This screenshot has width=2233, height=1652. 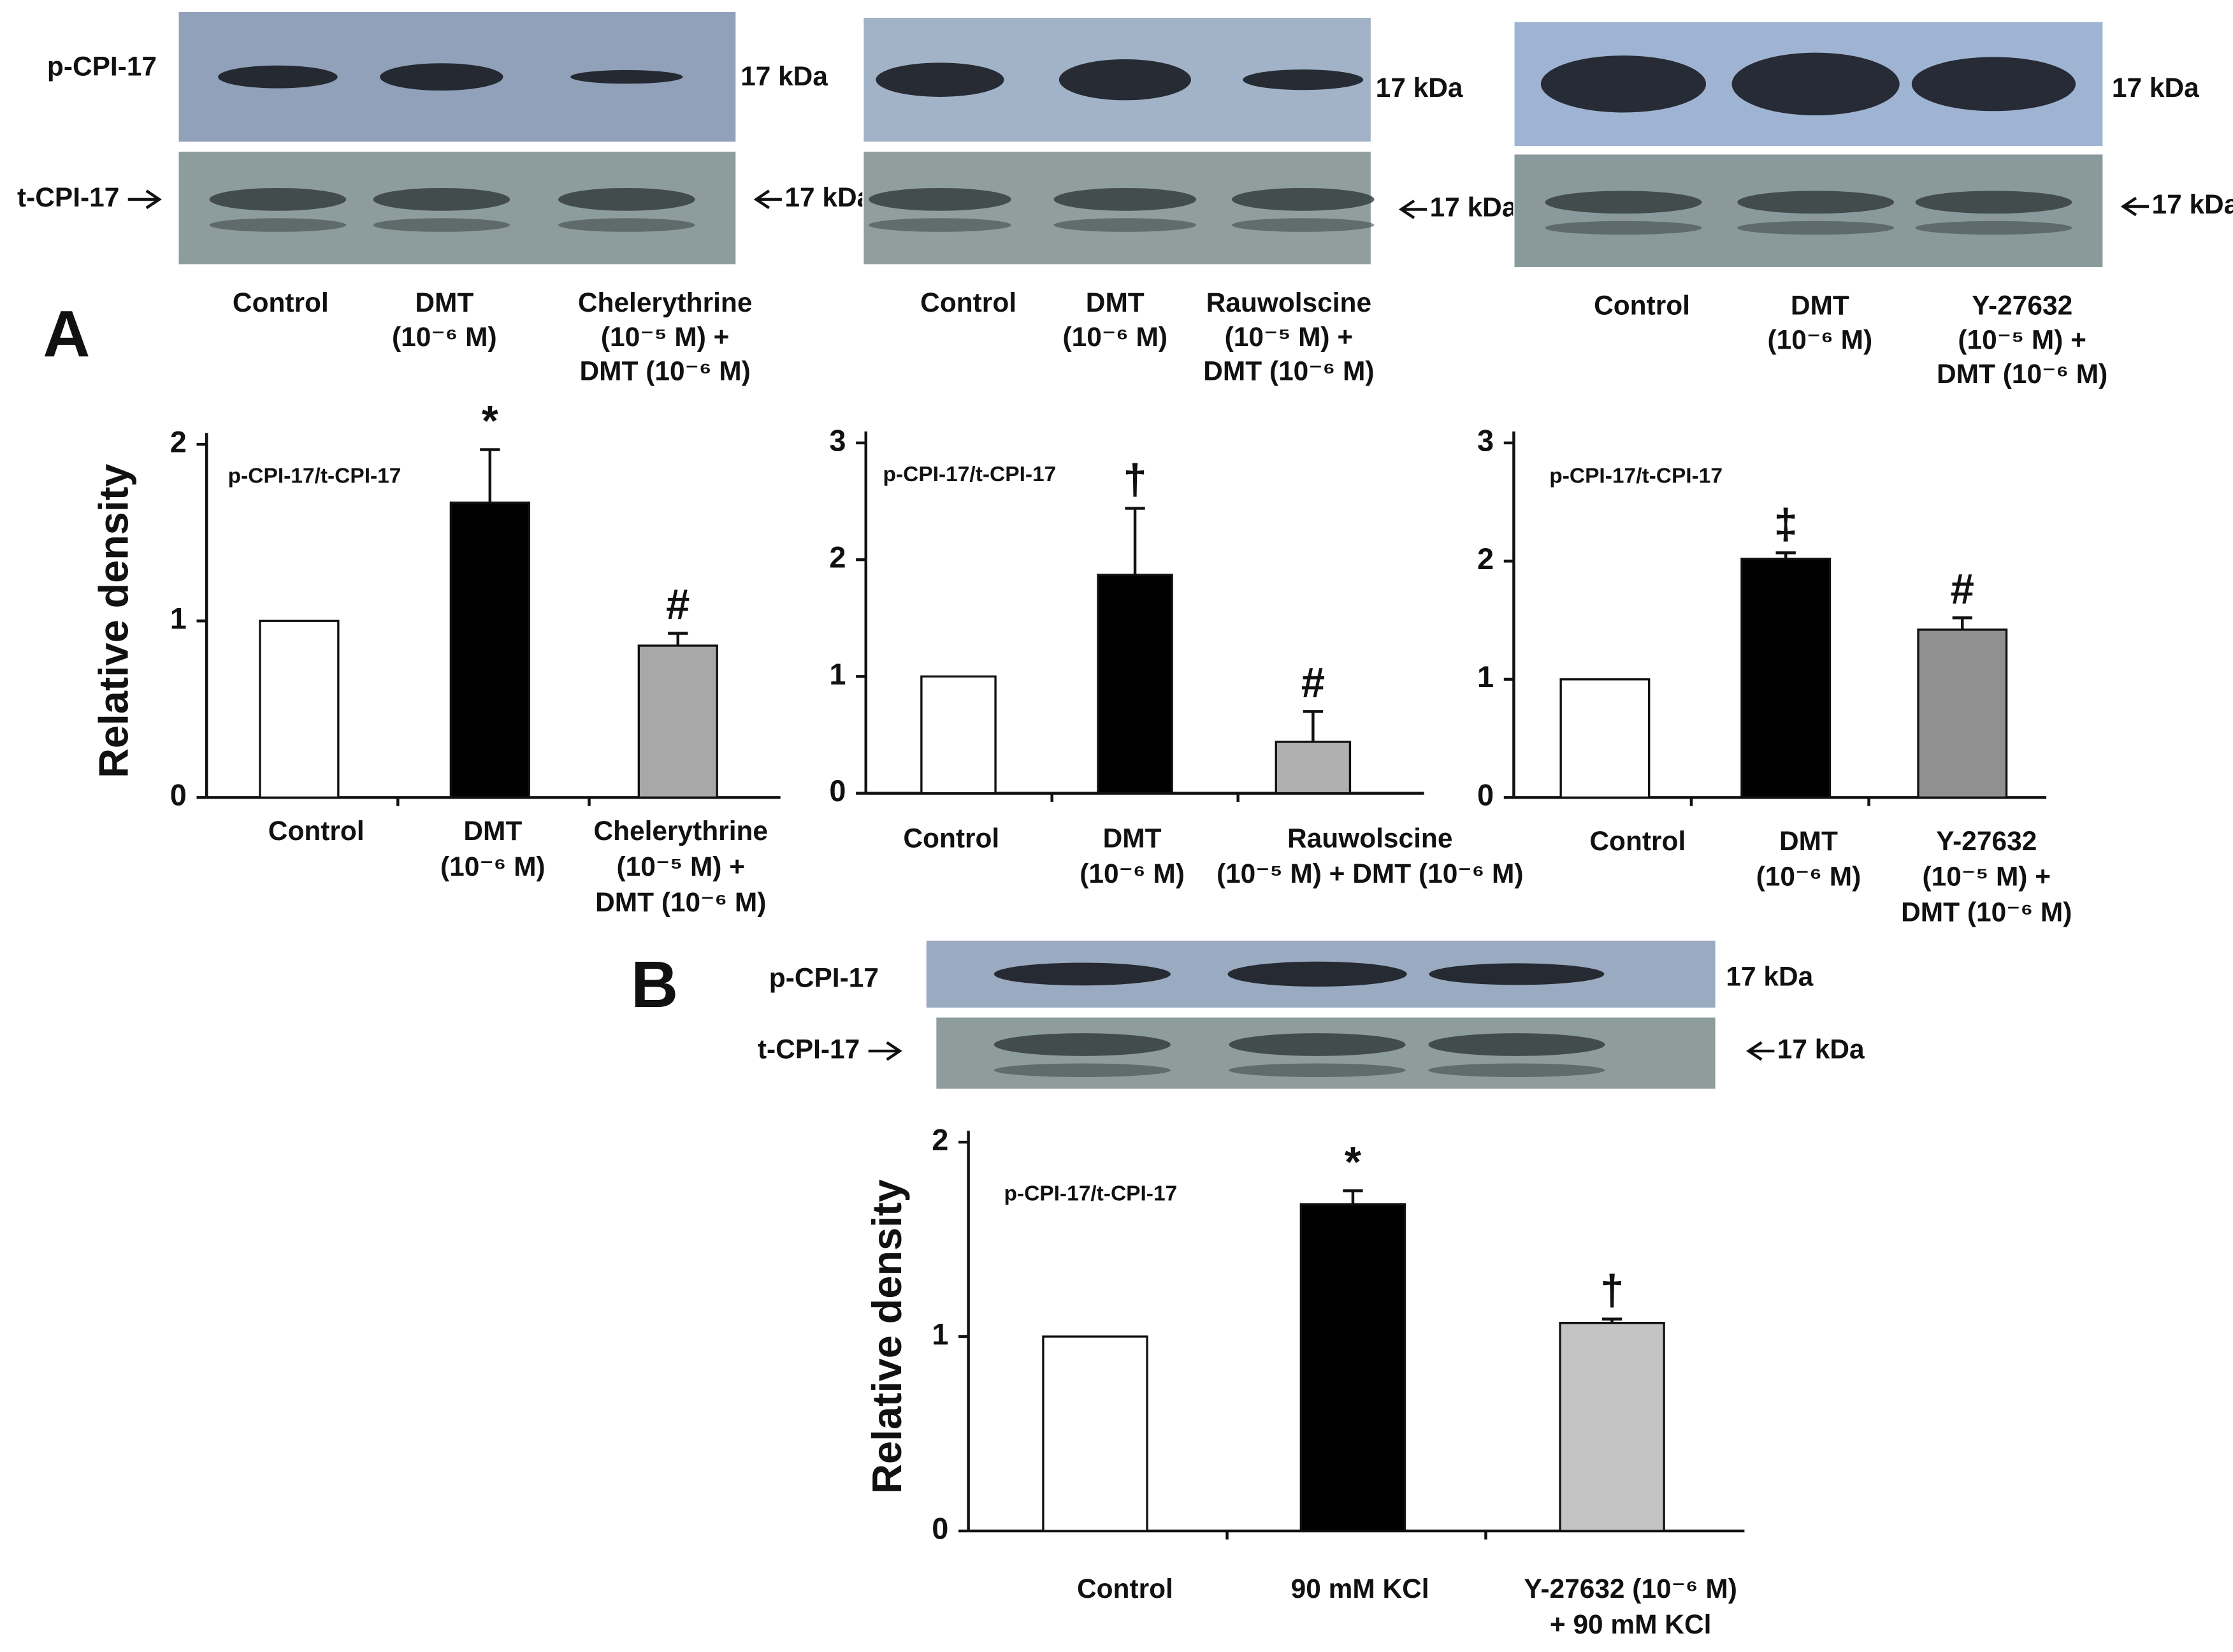 What do you see at coordinates (1360, 1589) in the screenshot?
I see `x-tick-label-line: 90 mM KCl` at bounding box center [1360, 1589].